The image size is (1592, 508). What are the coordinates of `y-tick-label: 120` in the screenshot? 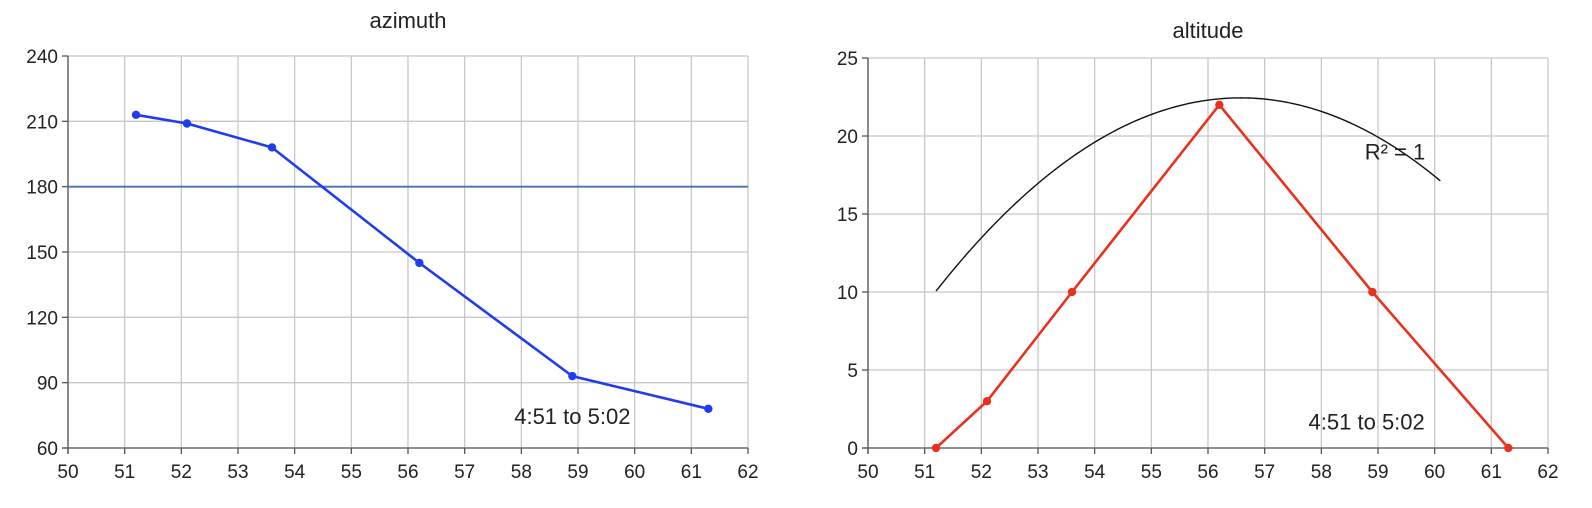 It's located at (42, 318).